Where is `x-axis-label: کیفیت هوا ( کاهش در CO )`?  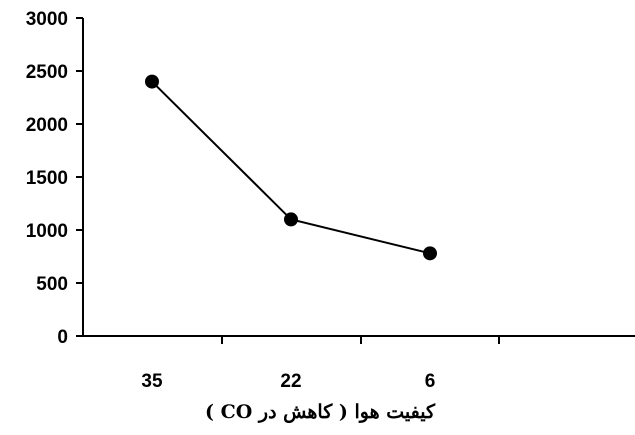
x-axis-label: کیفیت هوا ( کاهش در CO ) is located at coordinates (320, 412).